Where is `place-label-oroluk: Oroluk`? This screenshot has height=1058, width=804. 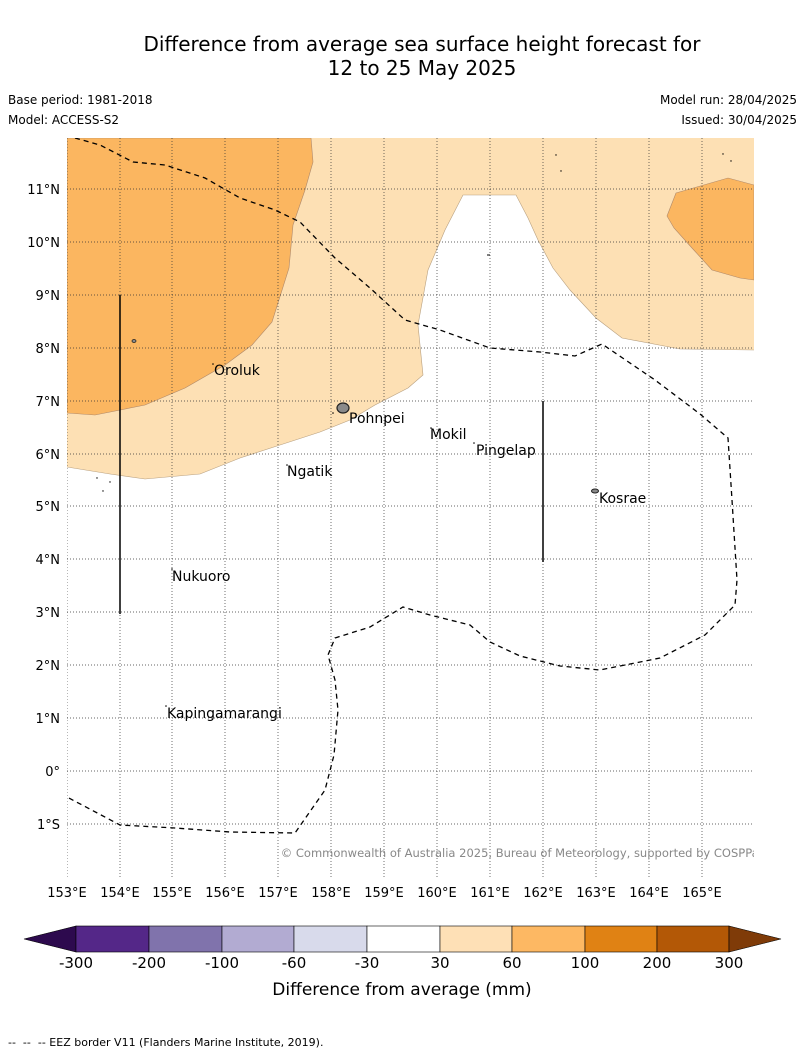
place-label-oroluk: Oroluk is located at coordinates (237, 371).